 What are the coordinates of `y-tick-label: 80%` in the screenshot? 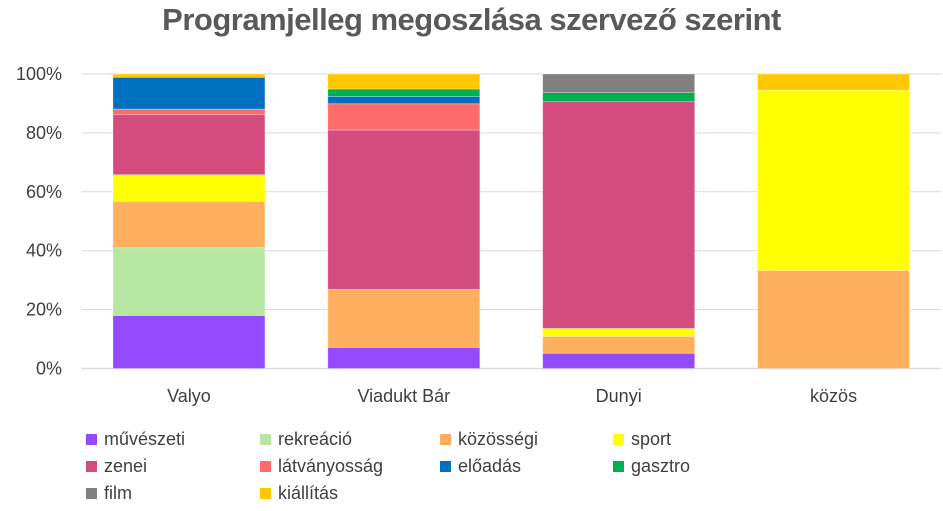 It's located at (44, 133).